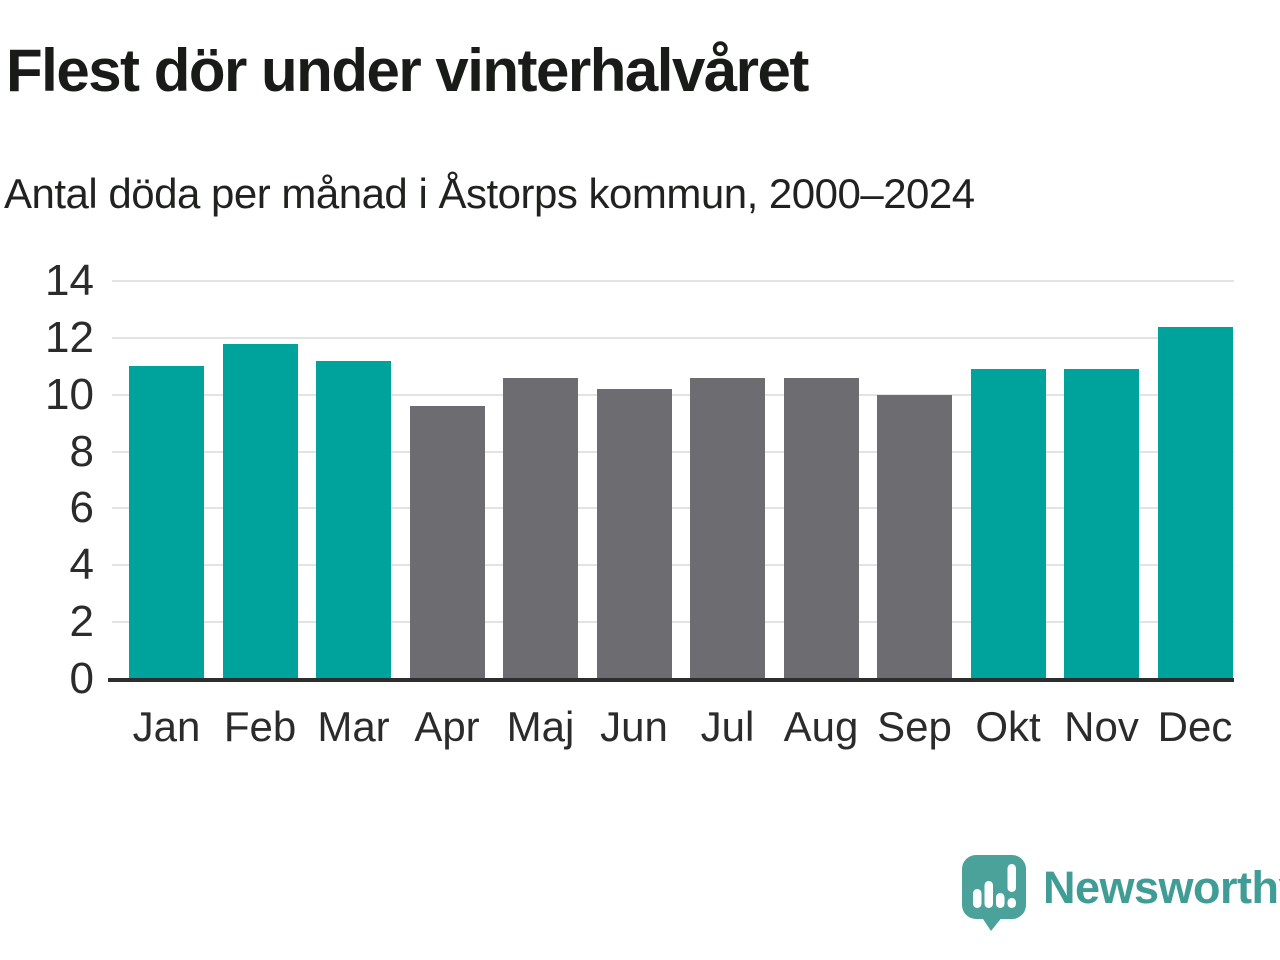 The image size is (1280, 960). What do you see at coordinates (81, 508) in the screenshot?
I see `y-tick-label-6: 6` at bounding box center [81, 508].